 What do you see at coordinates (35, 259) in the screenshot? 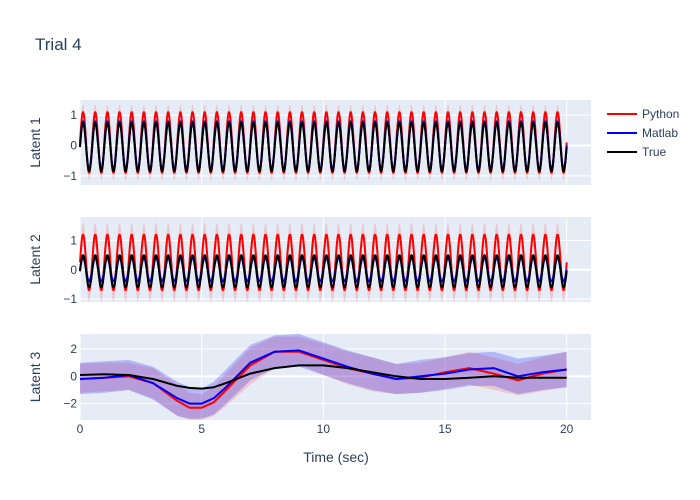
I see `y-axis-title: Latent 2` at bounding box center [35, 259].